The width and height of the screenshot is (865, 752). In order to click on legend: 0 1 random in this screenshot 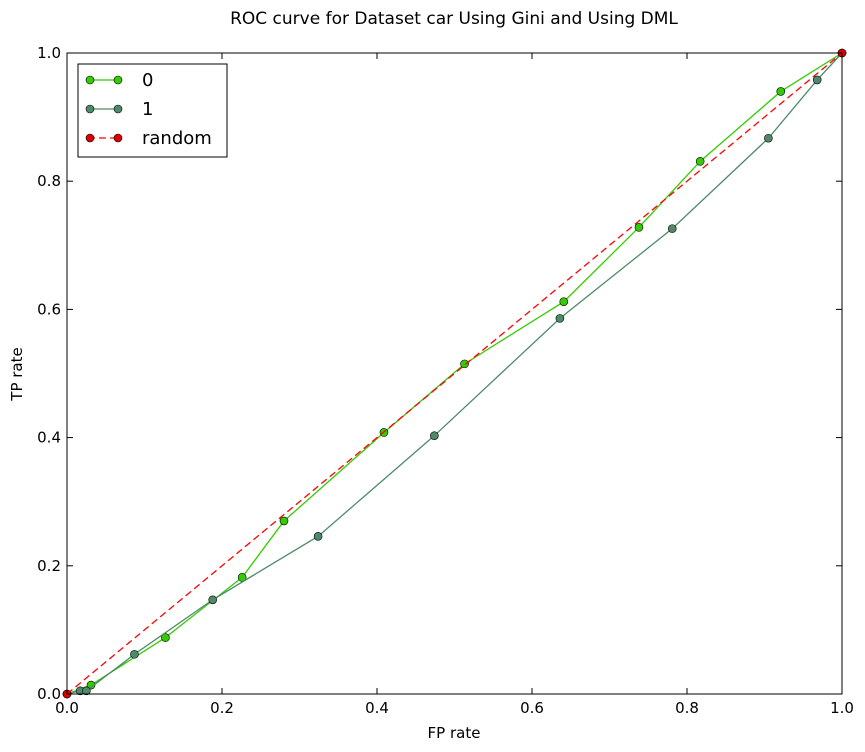, I will do `click(152, 110)`.